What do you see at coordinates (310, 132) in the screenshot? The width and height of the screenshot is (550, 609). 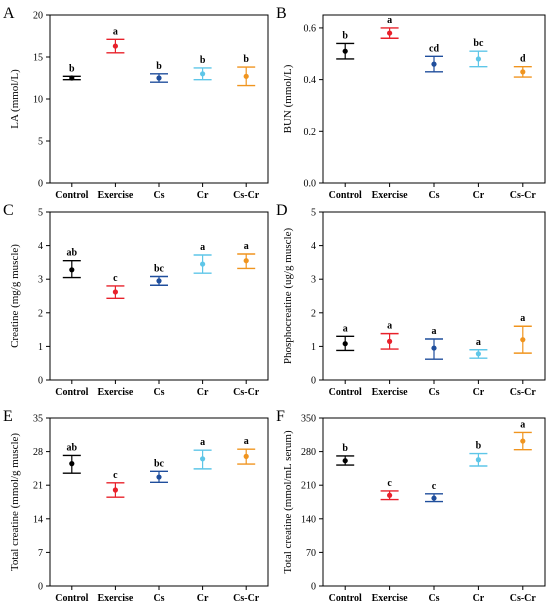 I see `y-tick-label: 0.2` at bounding box center [310, 132].